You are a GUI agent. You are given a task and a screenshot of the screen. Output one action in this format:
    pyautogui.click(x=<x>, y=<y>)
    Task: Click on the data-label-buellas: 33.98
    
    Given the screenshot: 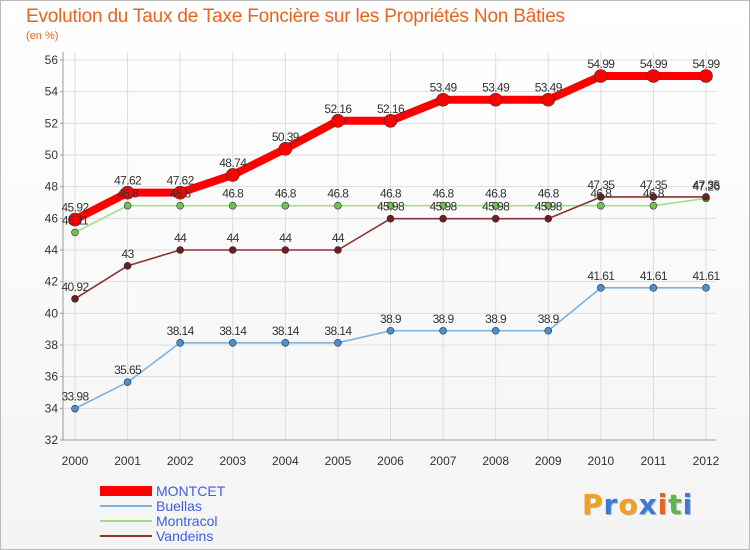 What is the action you would take?
    pyautogui.click(x=75, y=397)
    